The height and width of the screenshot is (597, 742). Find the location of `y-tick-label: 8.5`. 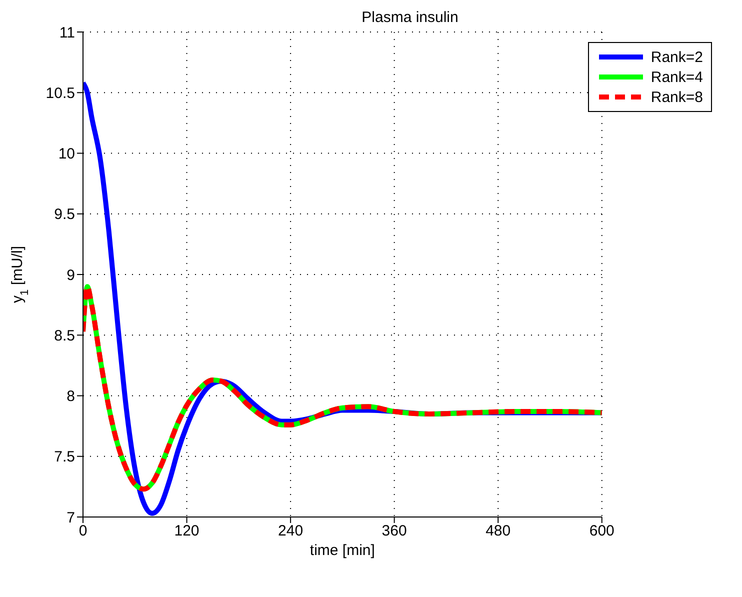

y-tick-label: 8.5 is located at coordinates (64, 335).